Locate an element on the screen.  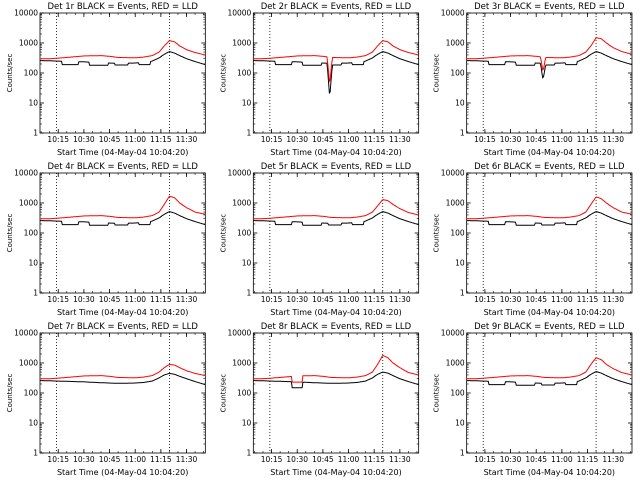
chart-title: Det 7r BLACK = Events, RED = LLD is located at coordinates (122, 327).